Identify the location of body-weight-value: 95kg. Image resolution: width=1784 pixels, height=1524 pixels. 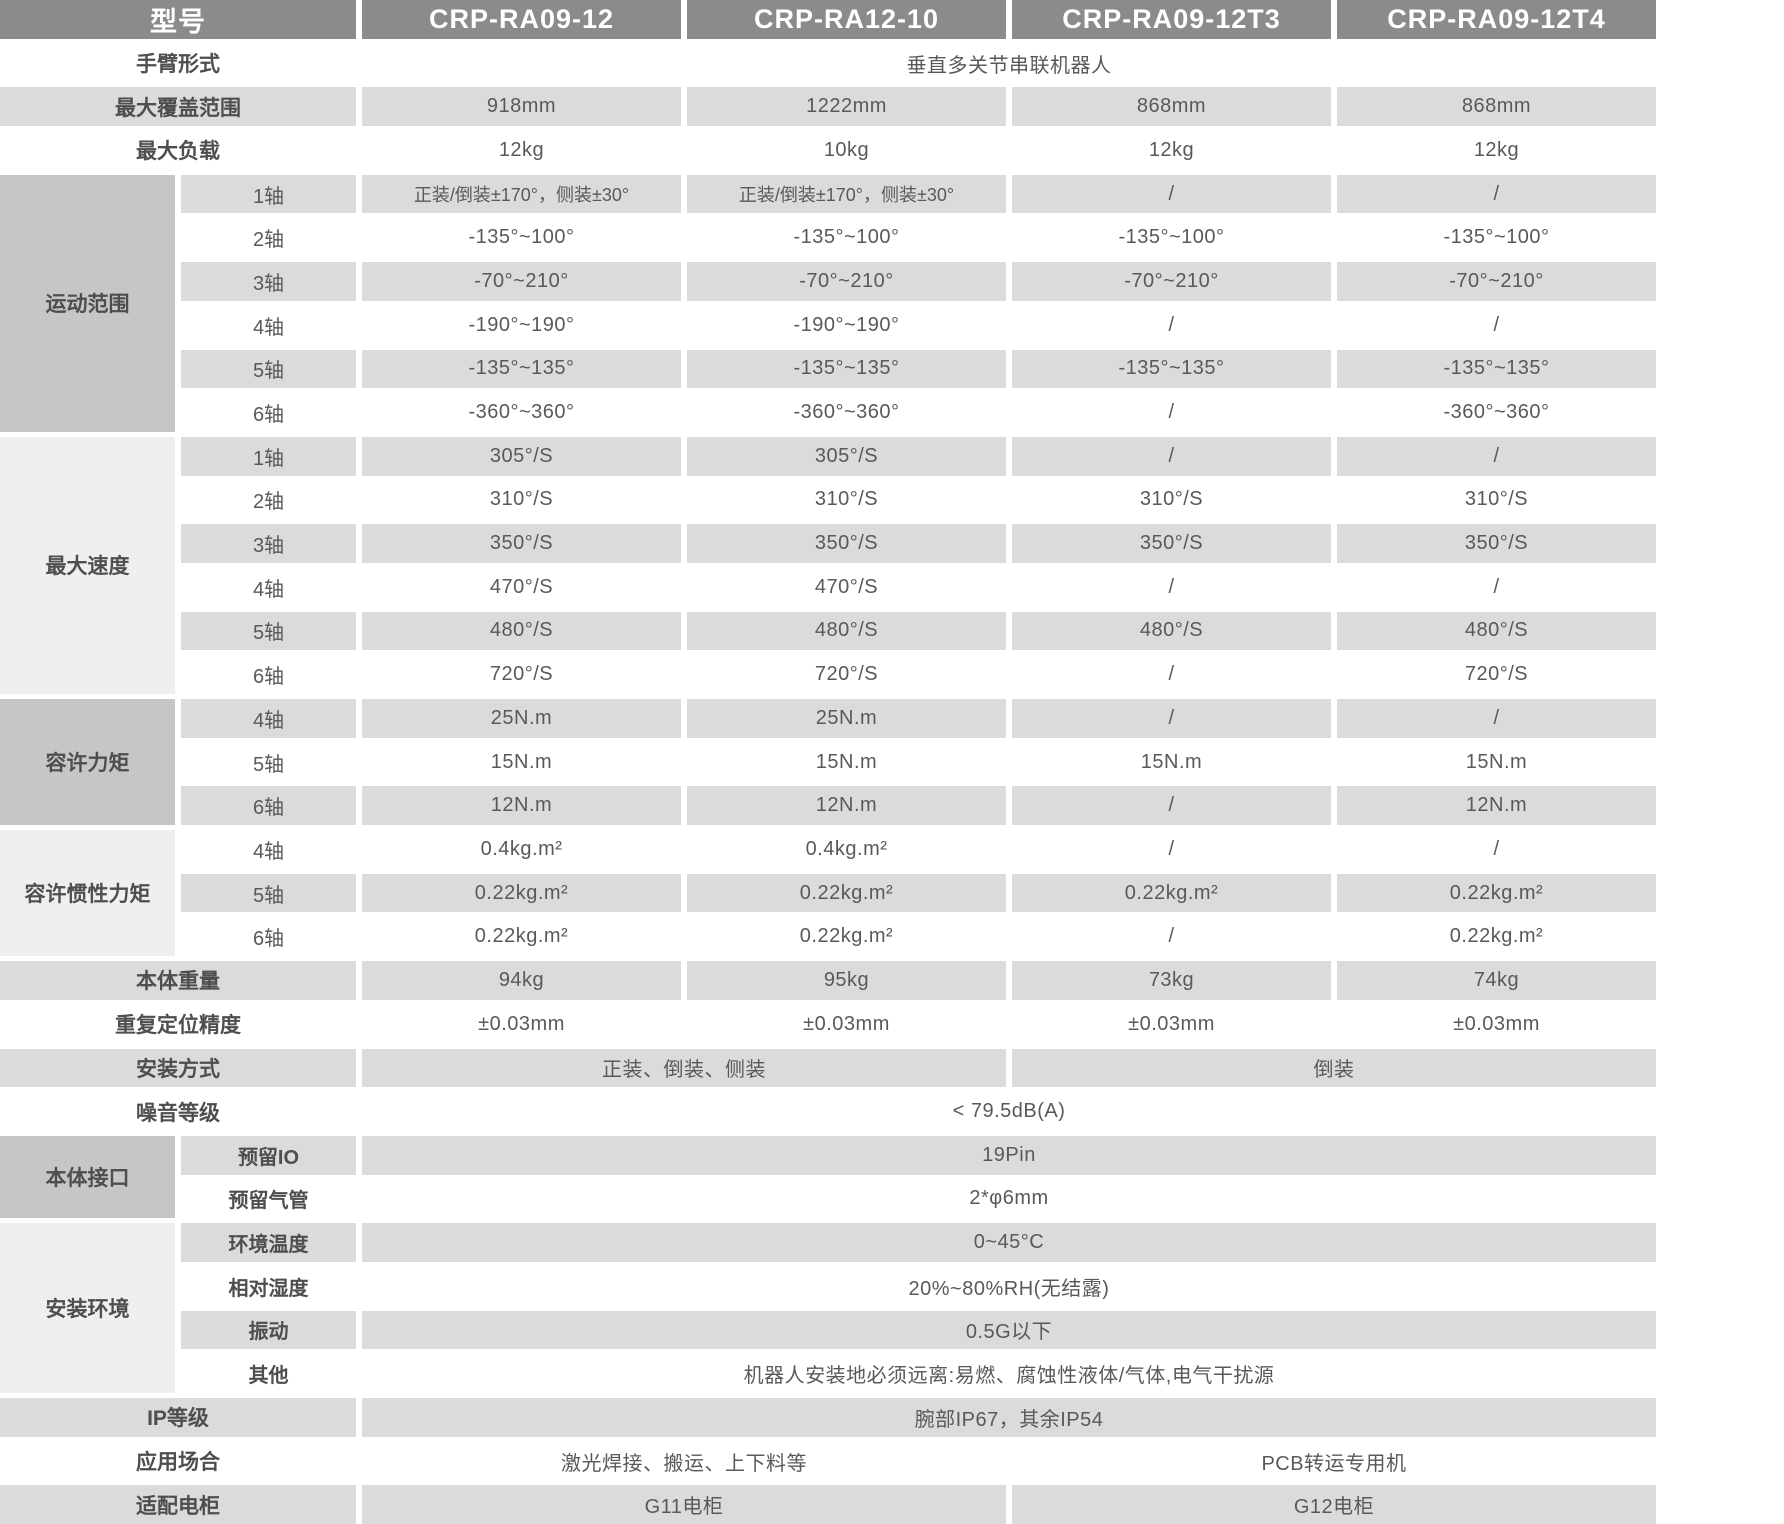
(846, 980).